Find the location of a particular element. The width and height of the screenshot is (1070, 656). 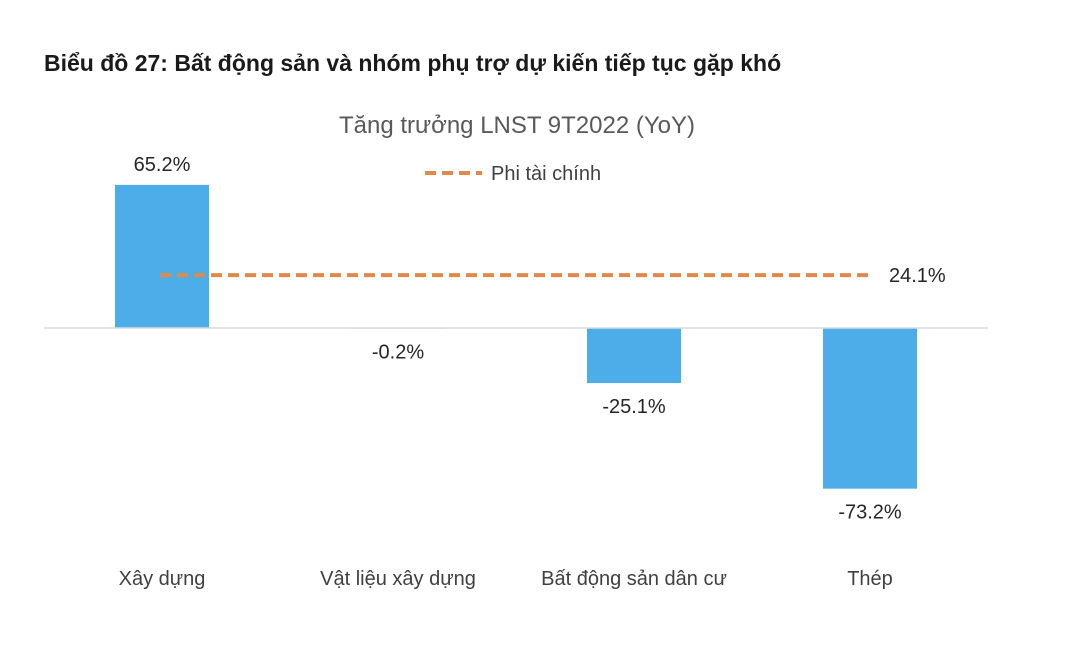

data-label-vat-lieu-xay-dung: -0.2% is located at coordinates (398, 353).